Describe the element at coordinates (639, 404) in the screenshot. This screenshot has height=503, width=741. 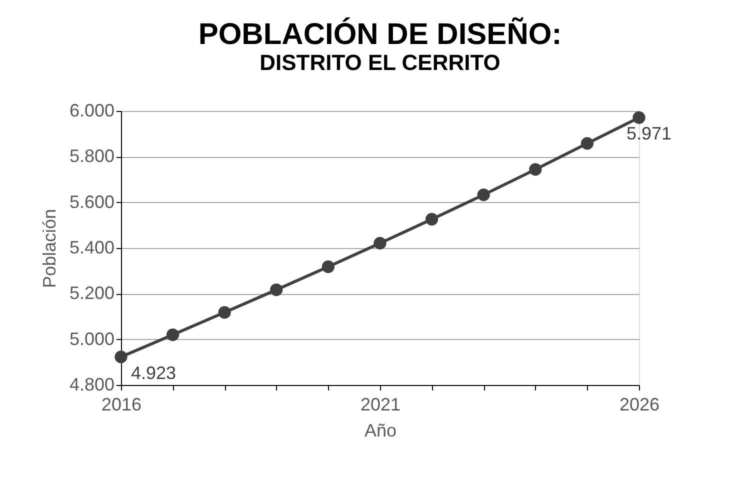
I see `x-tick-label: 2026` at that location.